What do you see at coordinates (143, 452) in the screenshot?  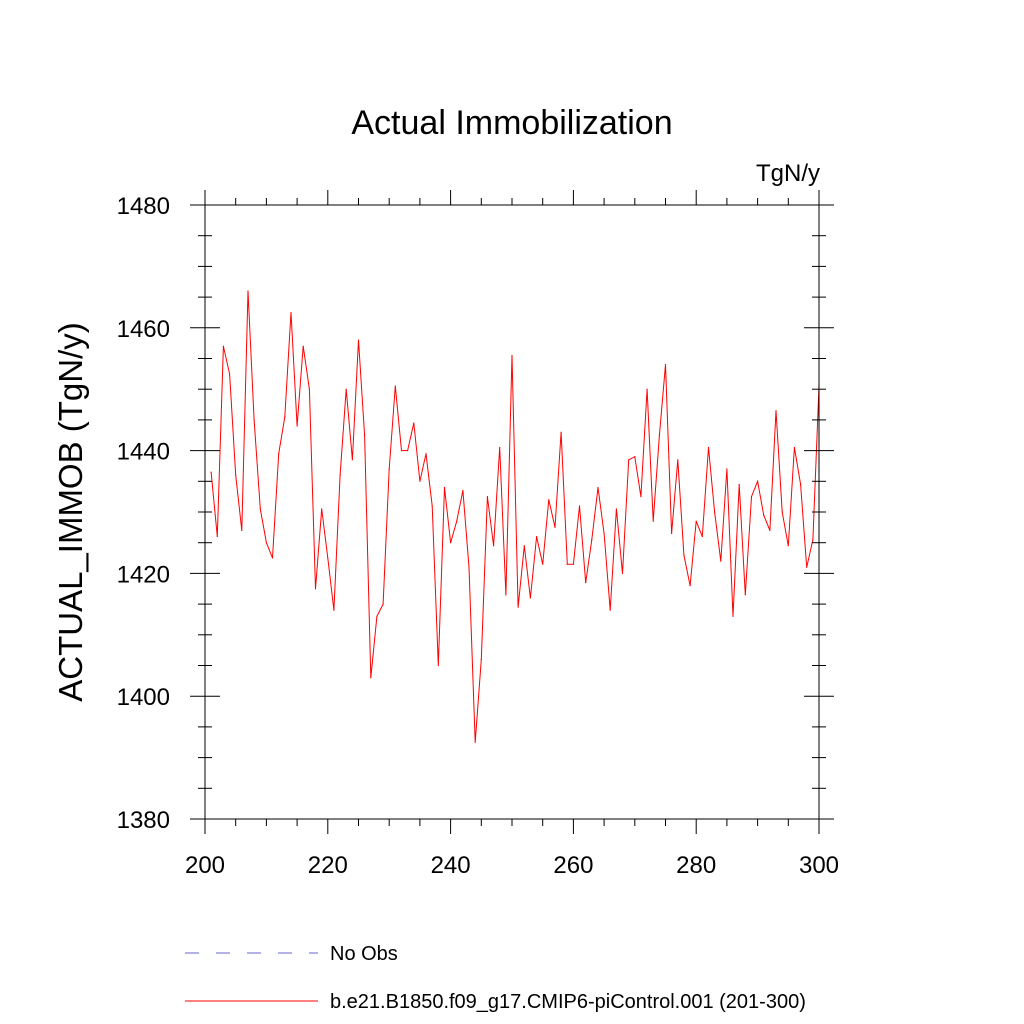 I see `y-tick-label: 1440` at bounding box center [143, 452].